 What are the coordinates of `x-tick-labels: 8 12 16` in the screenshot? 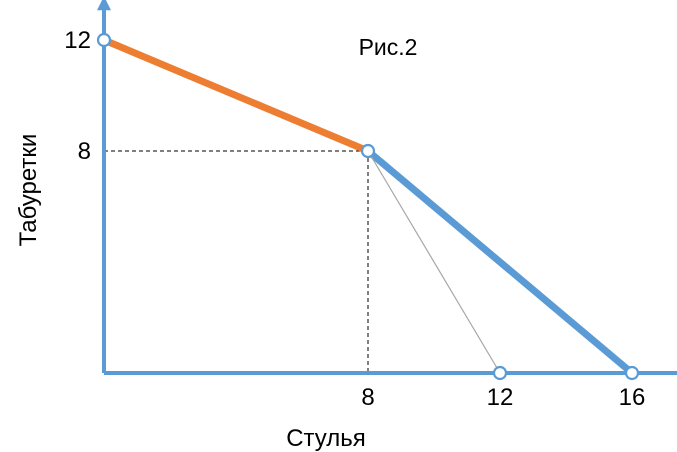 It's located at (503, 397).